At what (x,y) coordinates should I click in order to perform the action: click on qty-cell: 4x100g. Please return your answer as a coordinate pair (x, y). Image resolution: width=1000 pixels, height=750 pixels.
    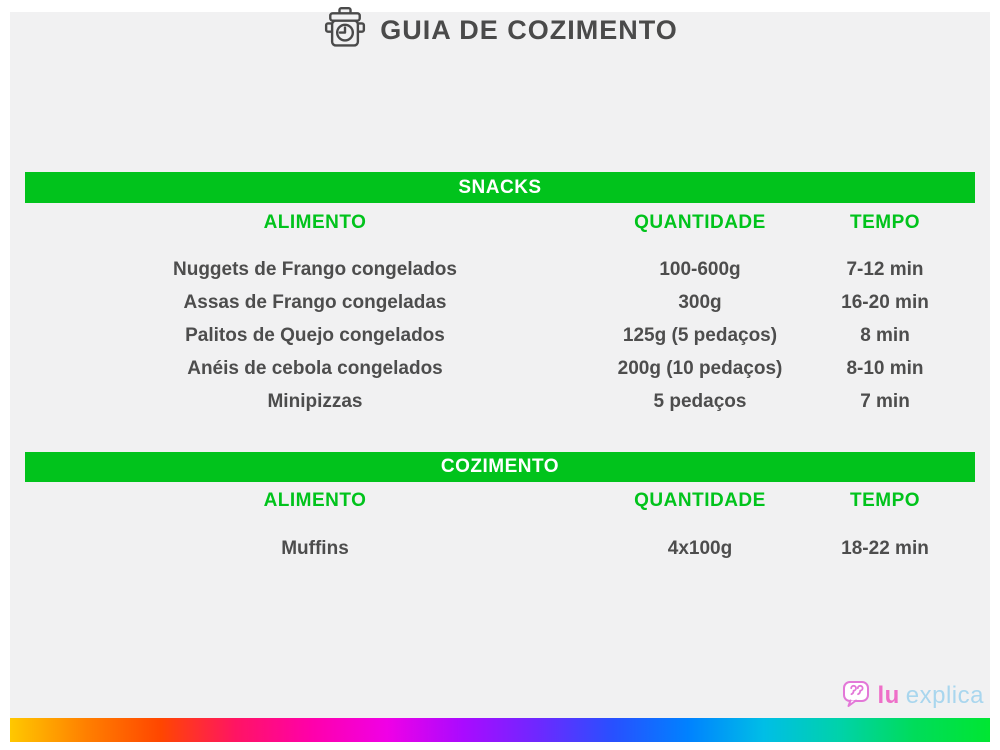
    Looking at the image, I should click on (700, 548).